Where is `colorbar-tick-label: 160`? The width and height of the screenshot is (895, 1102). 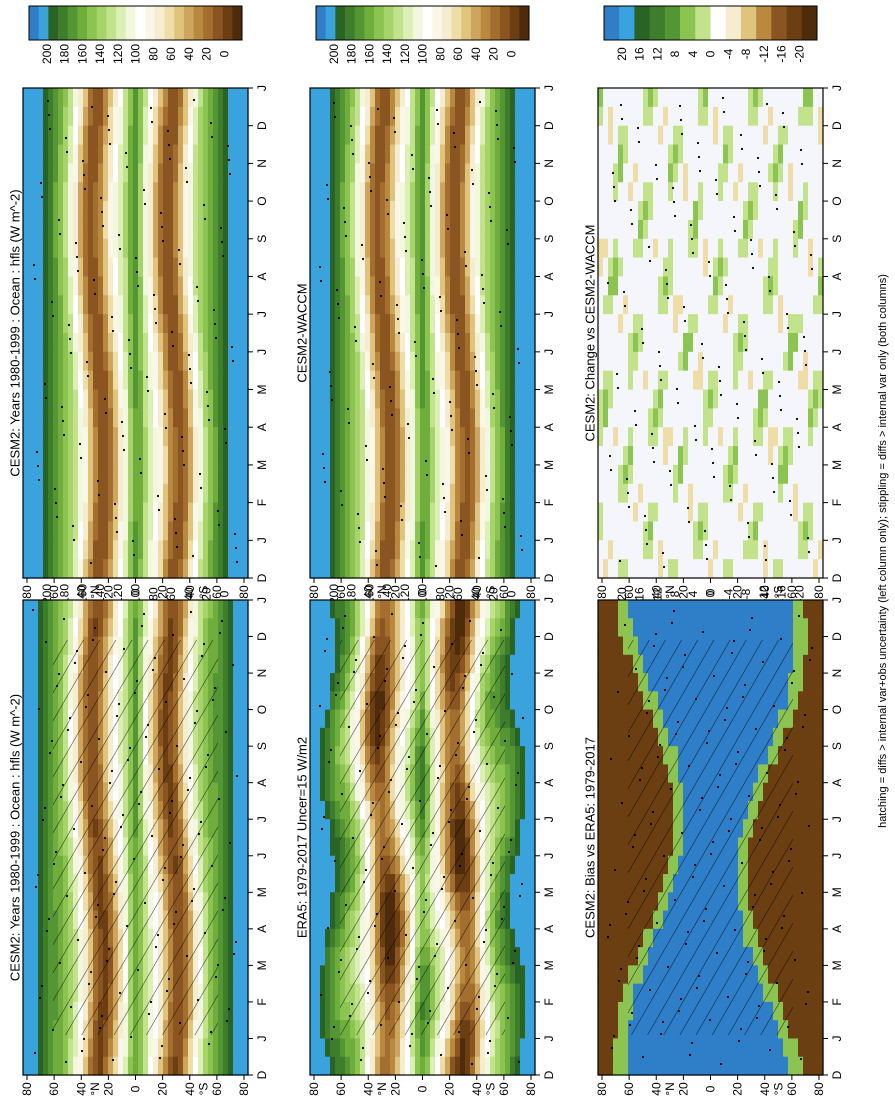
colorbar-tick-label: 160 is located at coordinates (82, 54).